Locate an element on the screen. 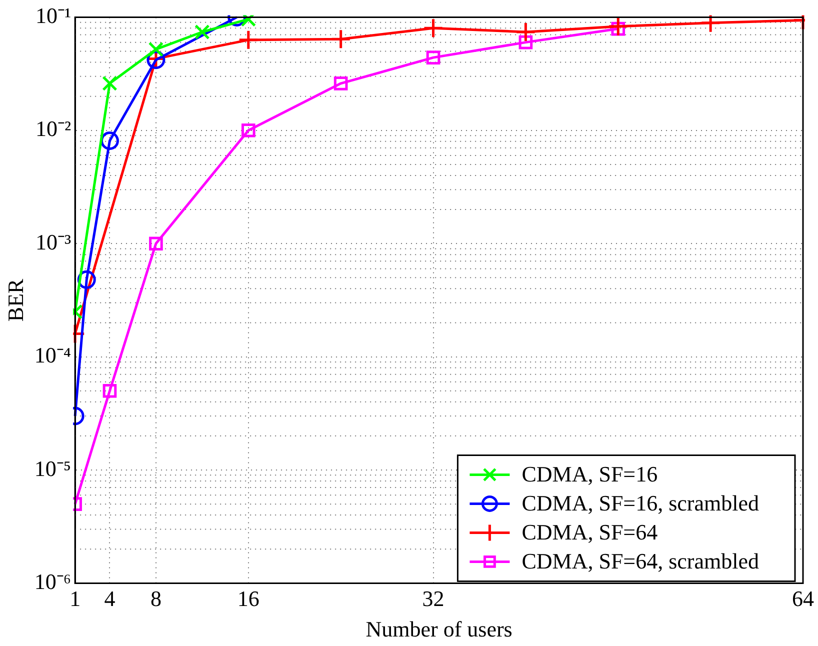  x-tick-label: 1 is located at coordinates (75, 599).